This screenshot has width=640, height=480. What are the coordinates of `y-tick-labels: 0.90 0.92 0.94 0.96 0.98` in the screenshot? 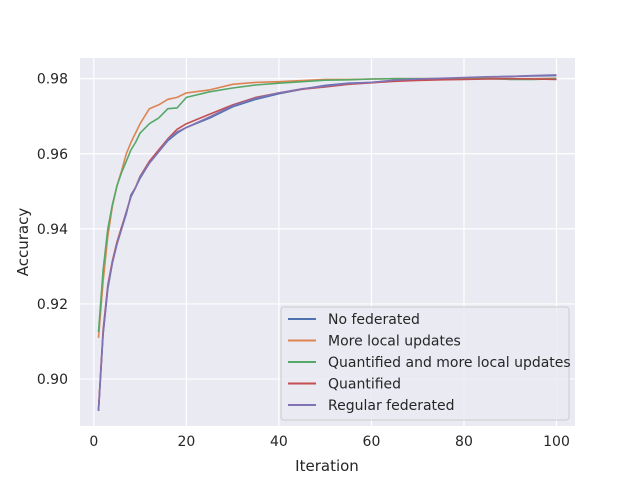 It's located at (52, 230).